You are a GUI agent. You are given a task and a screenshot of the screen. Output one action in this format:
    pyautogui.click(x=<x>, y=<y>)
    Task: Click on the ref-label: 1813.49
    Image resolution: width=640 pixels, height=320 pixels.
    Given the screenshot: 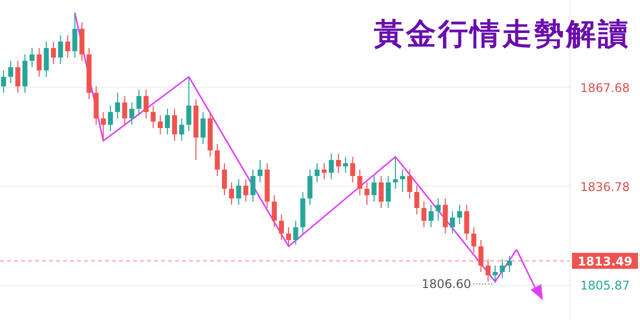 What is the action you would take?
    pyautogui.click(x=605, y=261)
    